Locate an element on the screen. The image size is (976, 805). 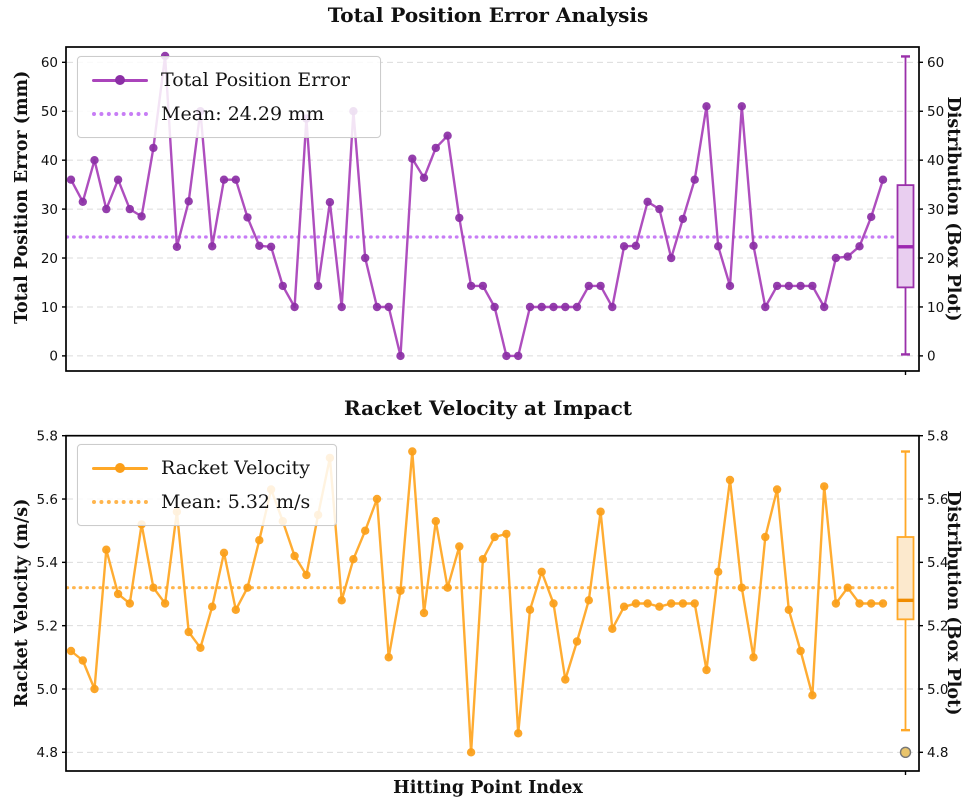
boxplot-box is located at coordinates (905, 578).